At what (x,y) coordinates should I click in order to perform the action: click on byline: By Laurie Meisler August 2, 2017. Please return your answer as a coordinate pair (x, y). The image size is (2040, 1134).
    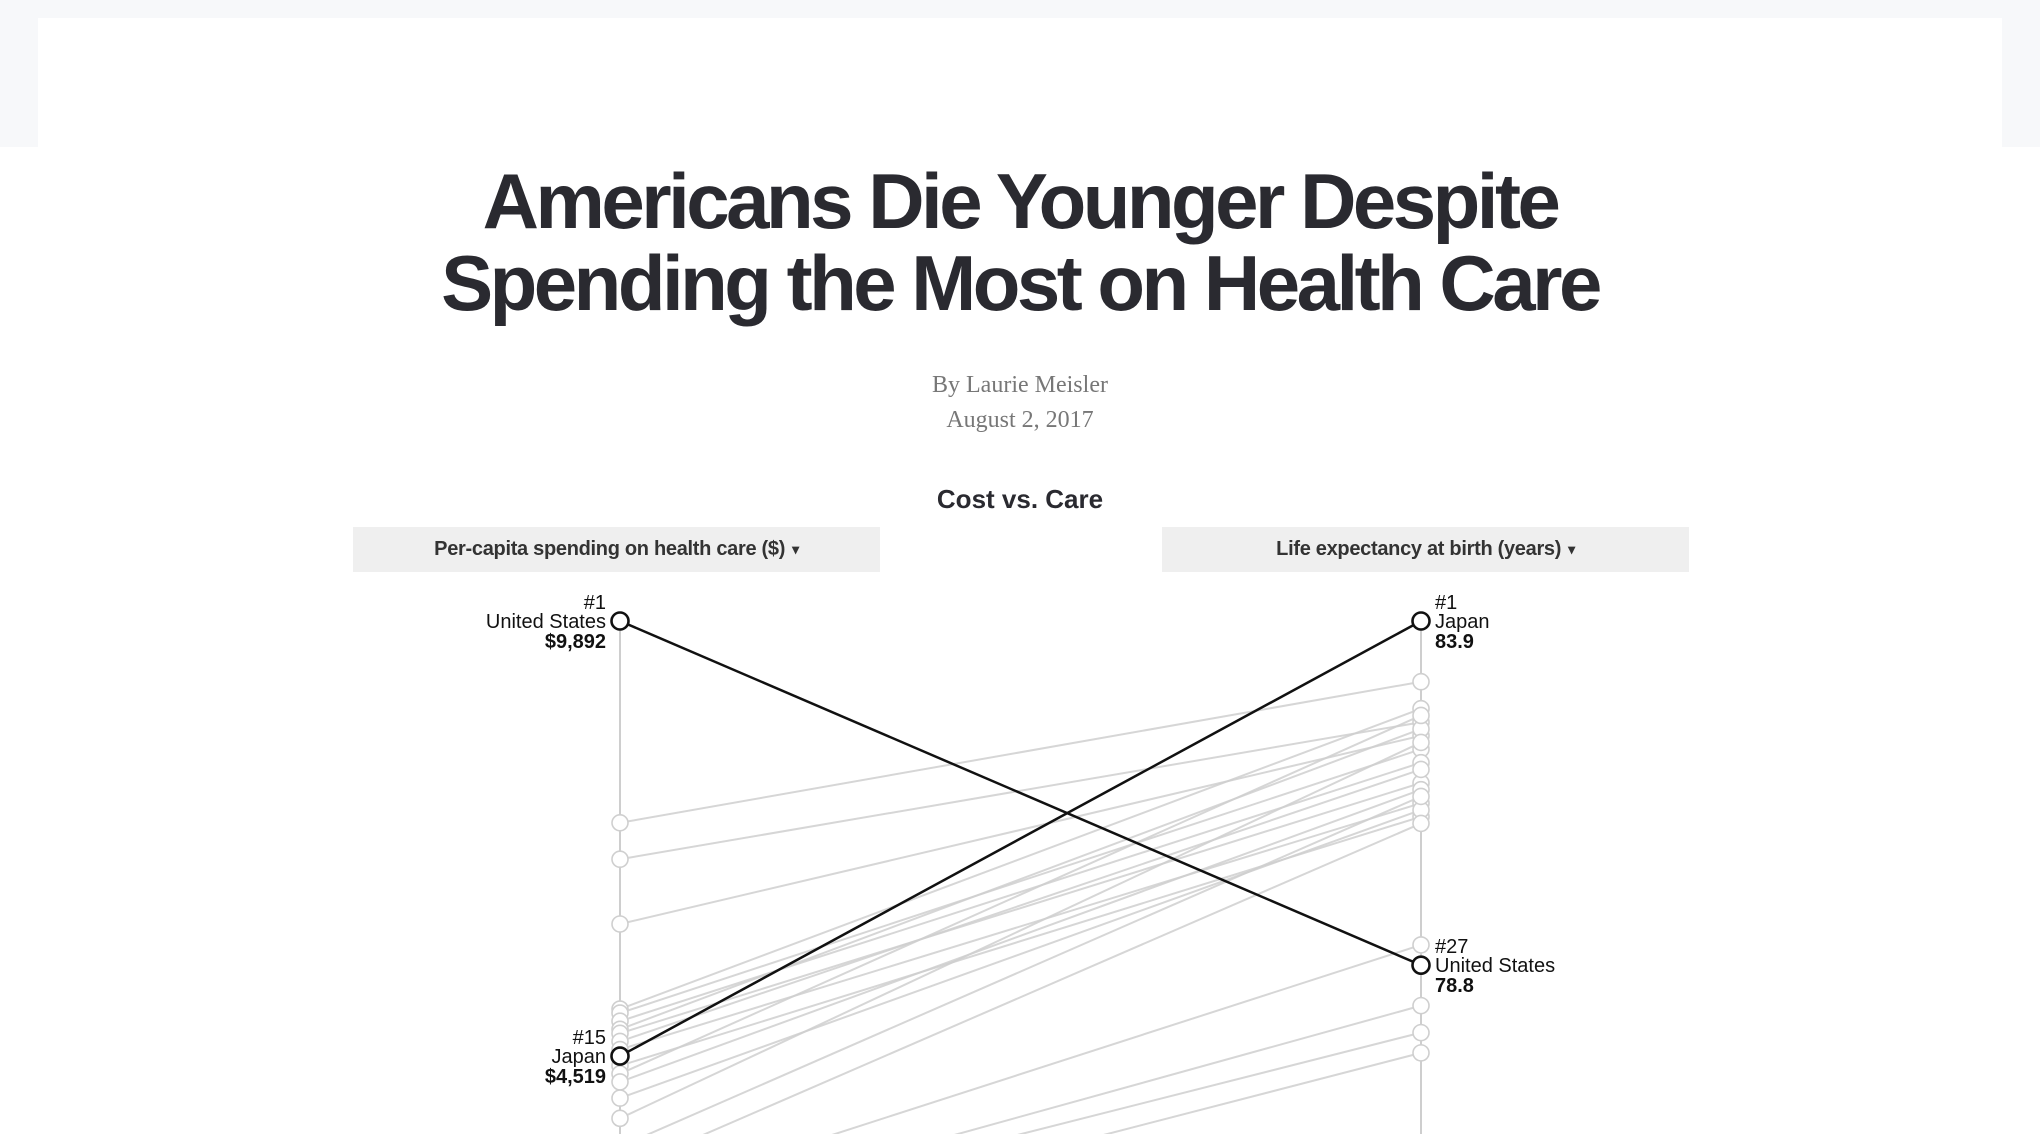
    Looking at the image, I should click on (1020, 403).